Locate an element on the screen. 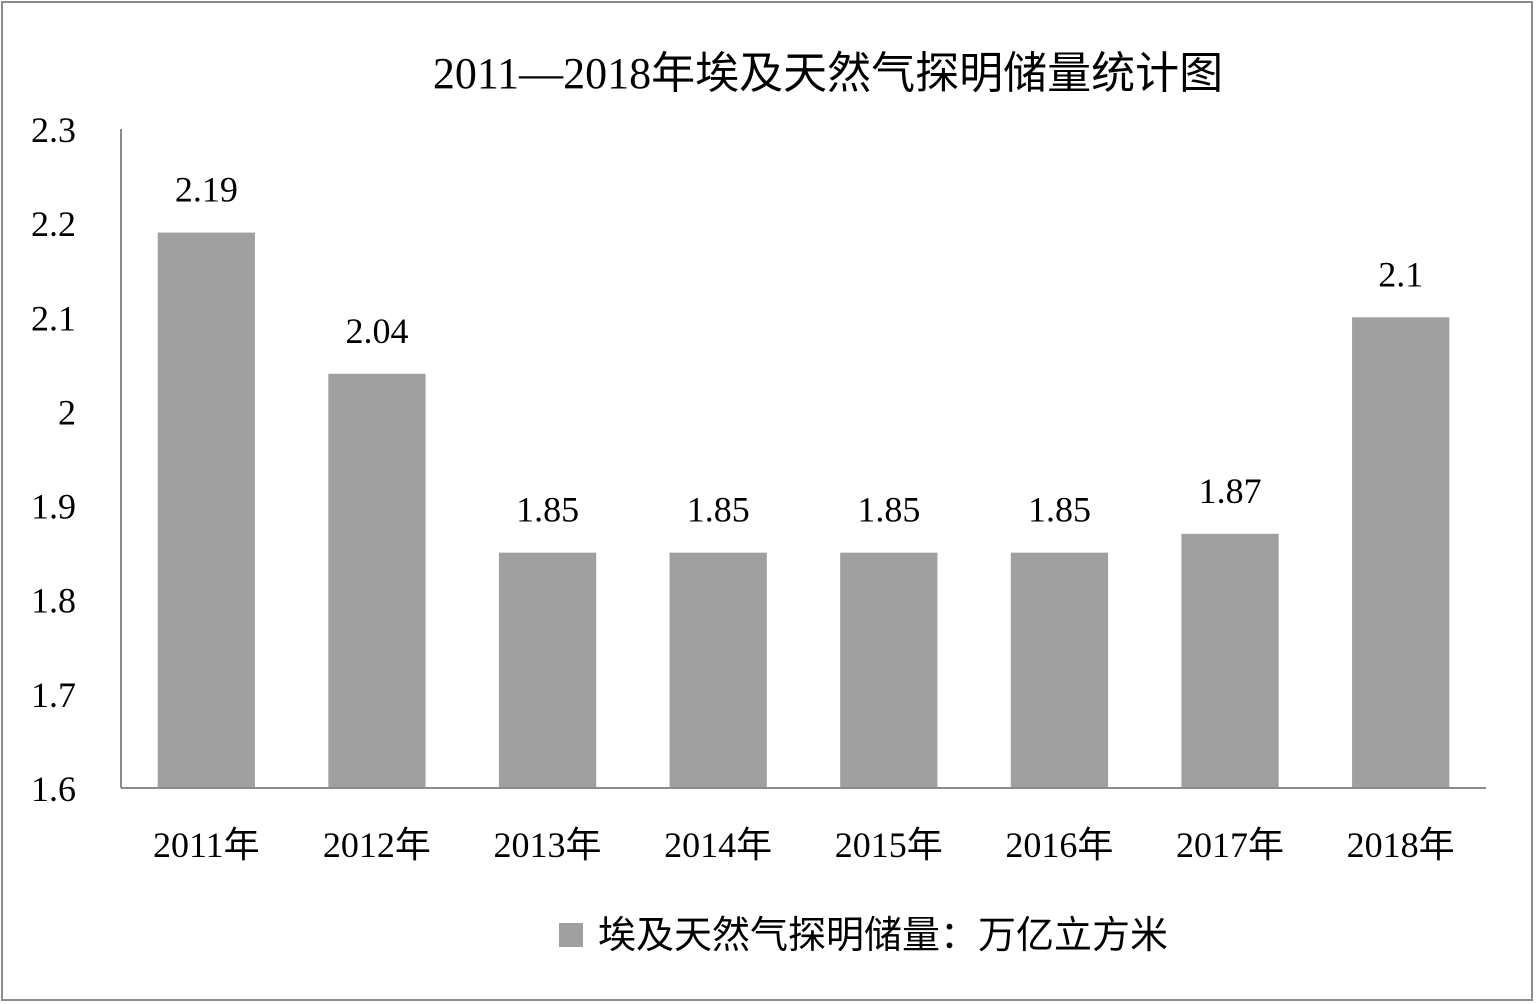 The height and width of the screenshot is (1004, 1536). x-tick-label: 2018年 is located at coordinates (1401, 845).